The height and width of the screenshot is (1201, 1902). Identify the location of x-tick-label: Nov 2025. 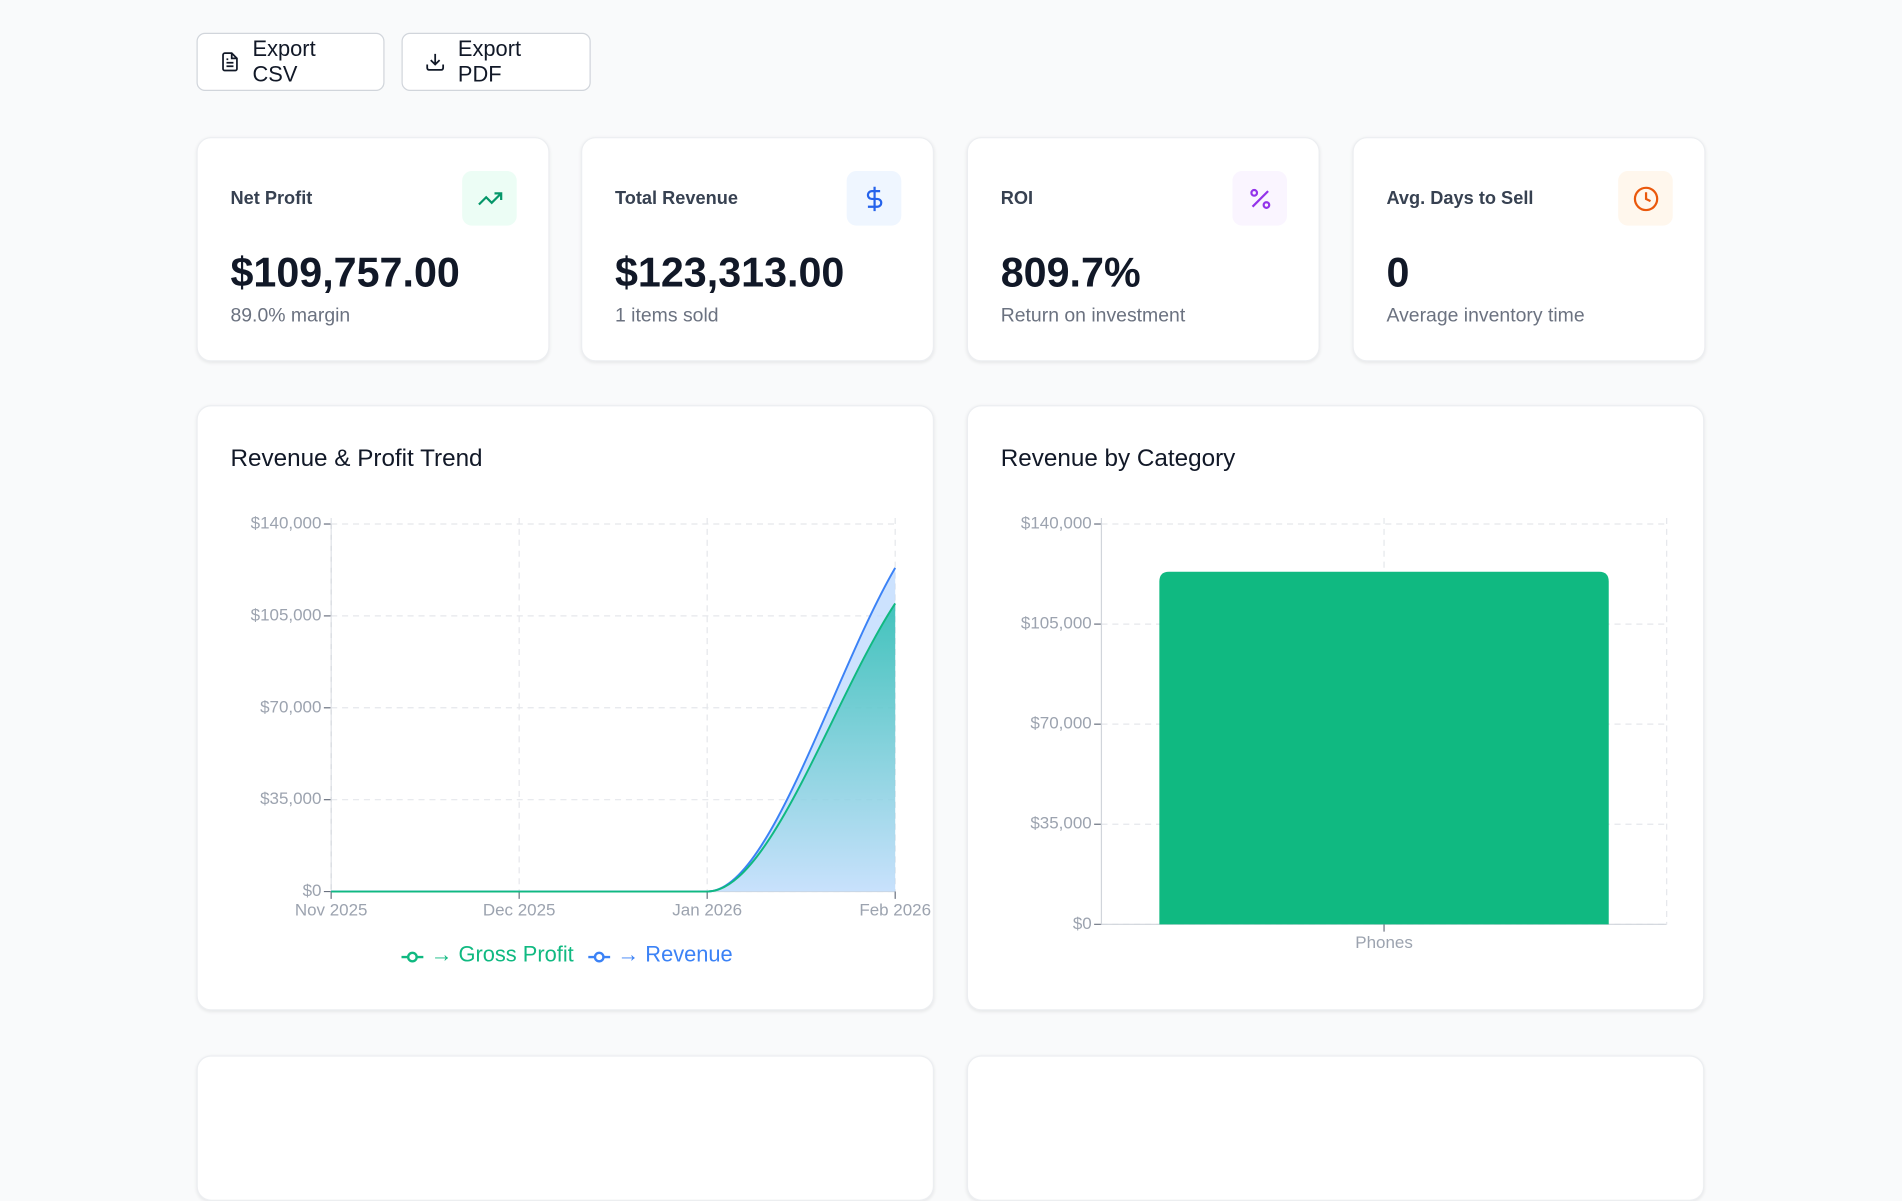
(331, 909).